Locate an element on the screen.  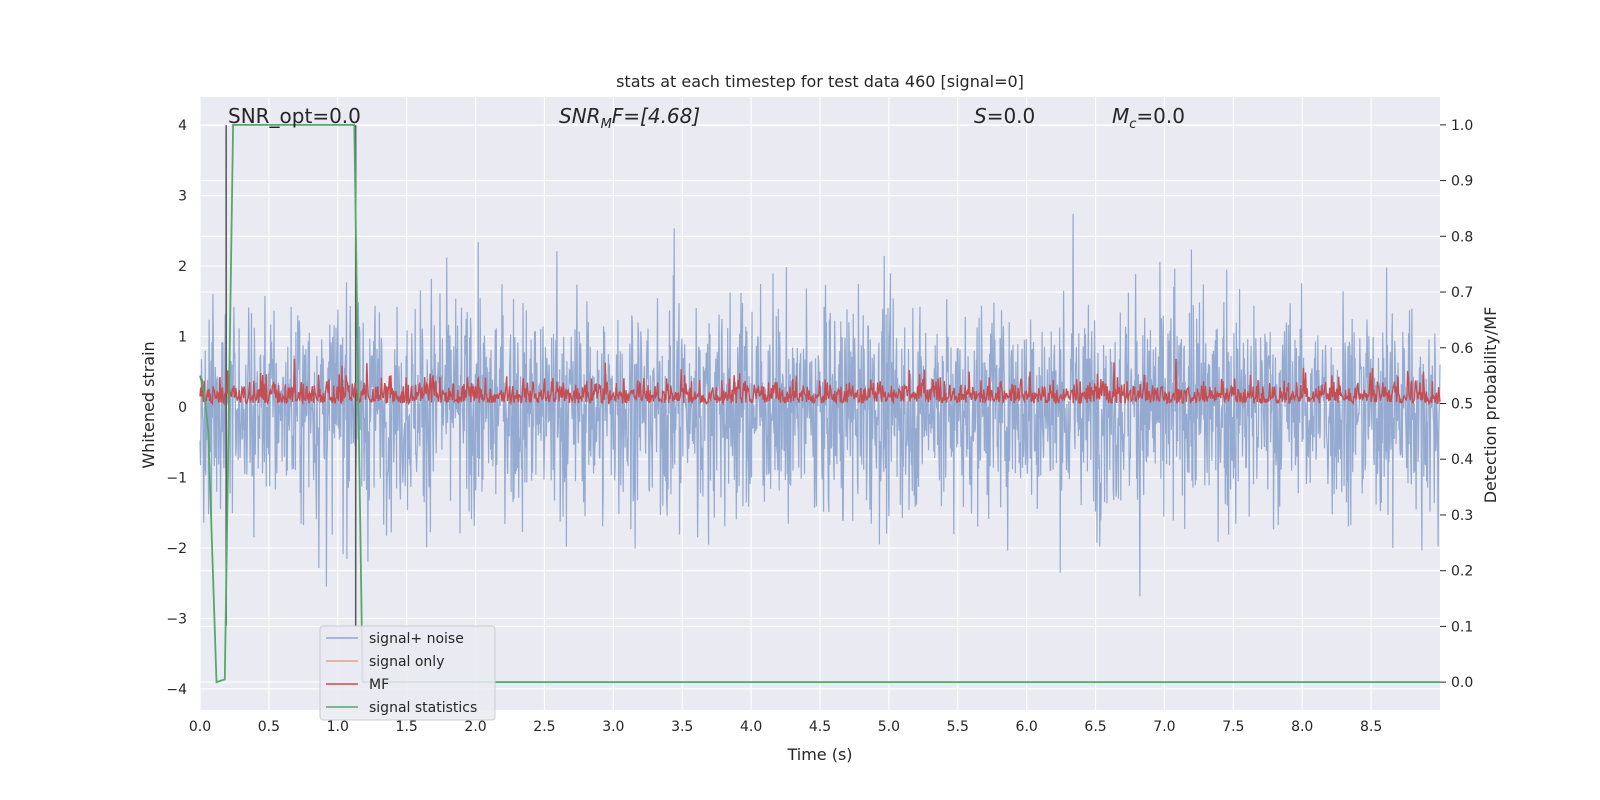
annotation-snr-mf: SNRMF=[4.68] is located at coordinates (629, 118).